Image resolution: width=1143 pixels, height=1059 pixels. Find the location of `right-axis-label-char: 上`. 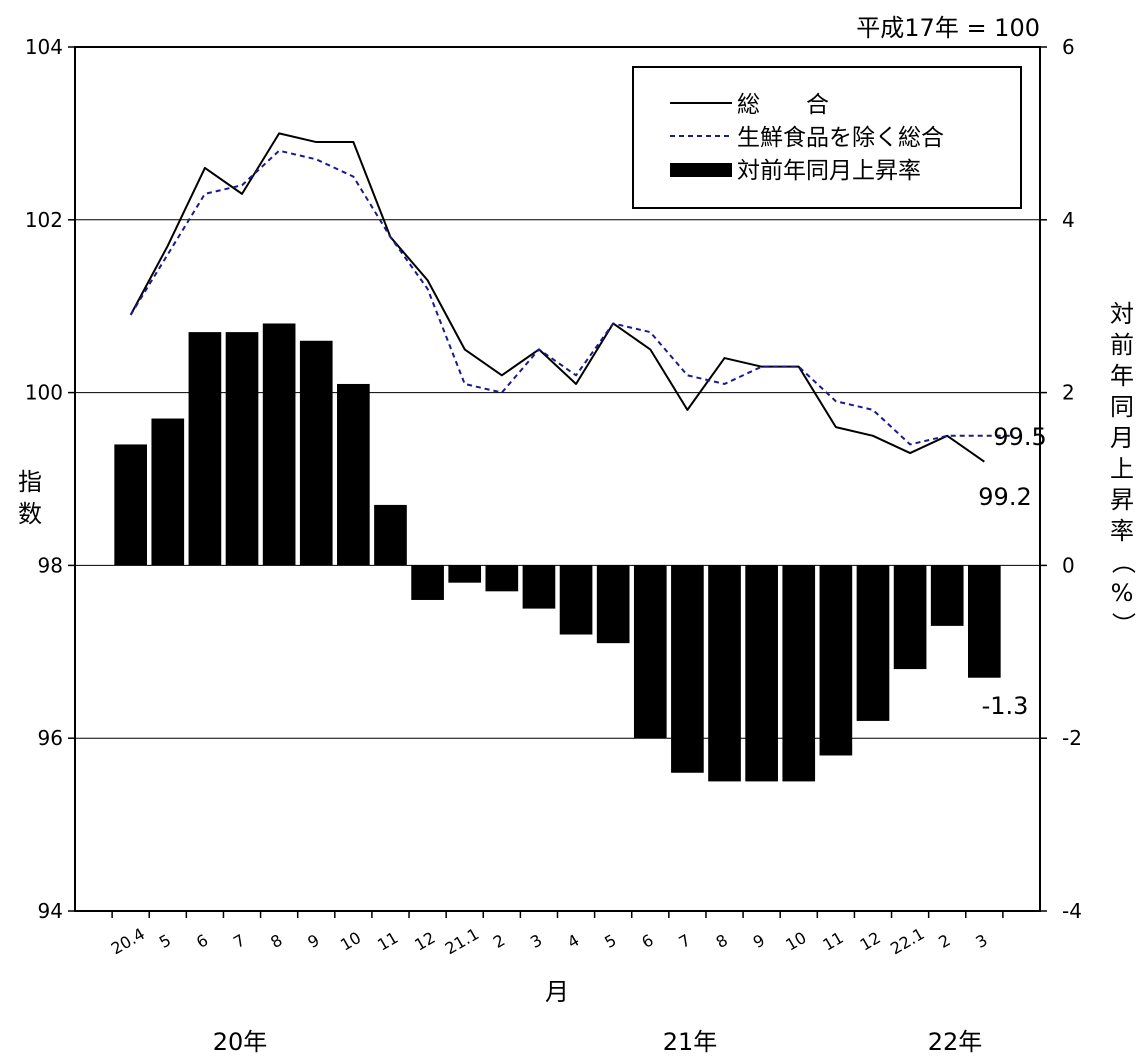

right-axis-label-char: 上 is located at coordinates (1122, 469).